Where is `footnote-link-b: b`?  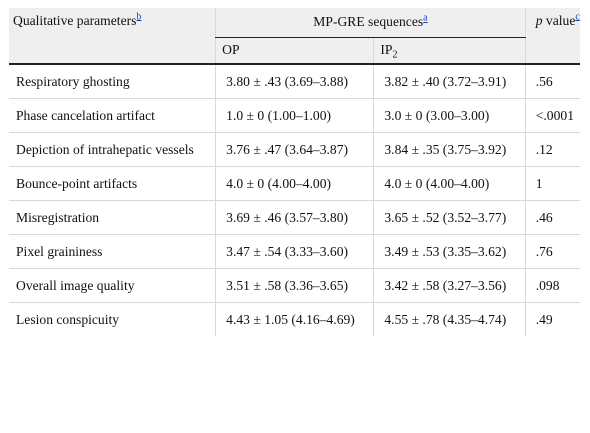
footnote-link-b: b is located at coordinates (139, 17).